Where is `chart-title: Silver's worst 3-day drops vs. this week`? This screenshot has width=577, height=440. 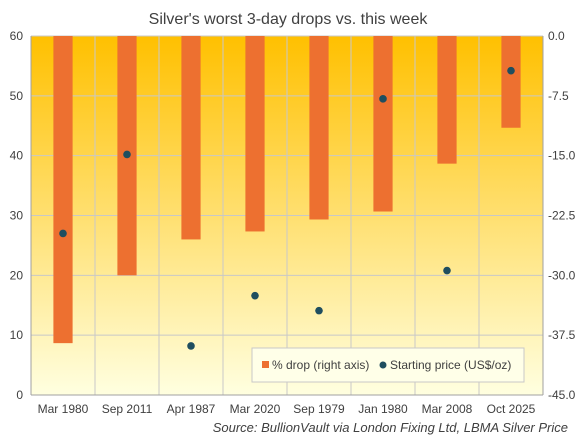
chart-title: Silver's worst 3-day drops vs. this week is located at coordinates (289, 19).